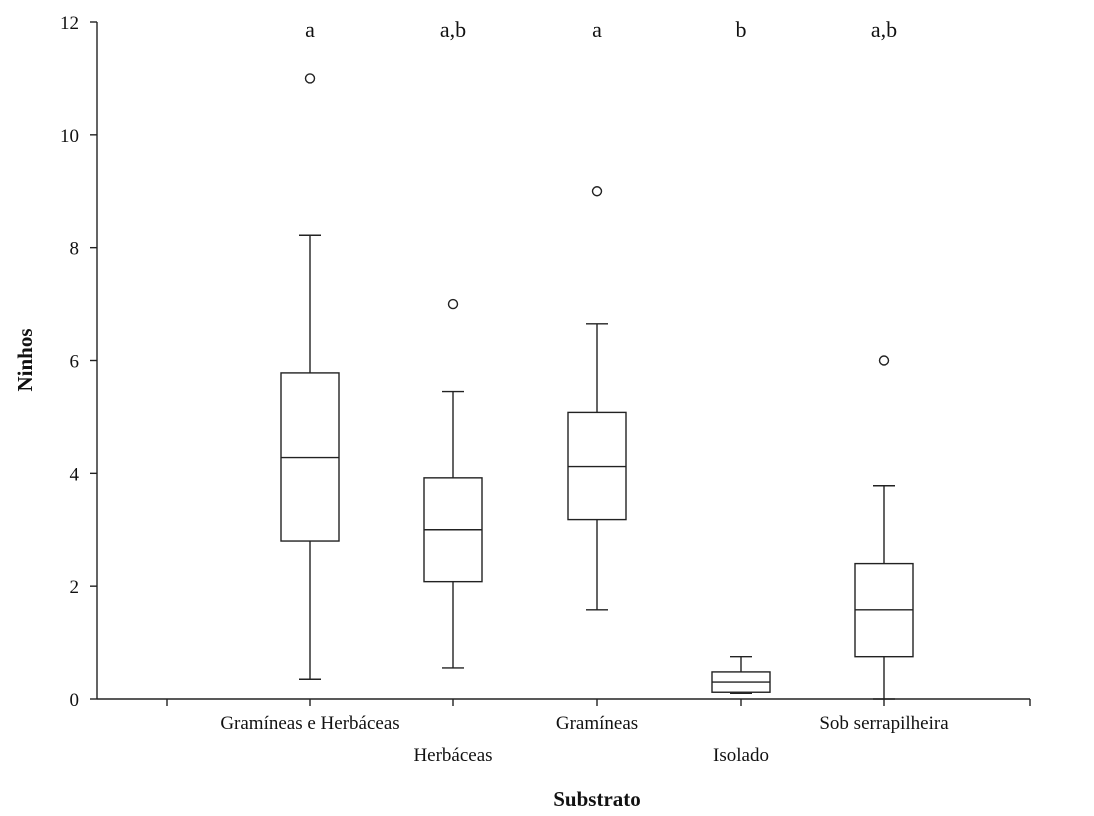  Describe the element at coordinates (741, 755) in the screenshot. I see `x-category-label: Isolado` at that location.